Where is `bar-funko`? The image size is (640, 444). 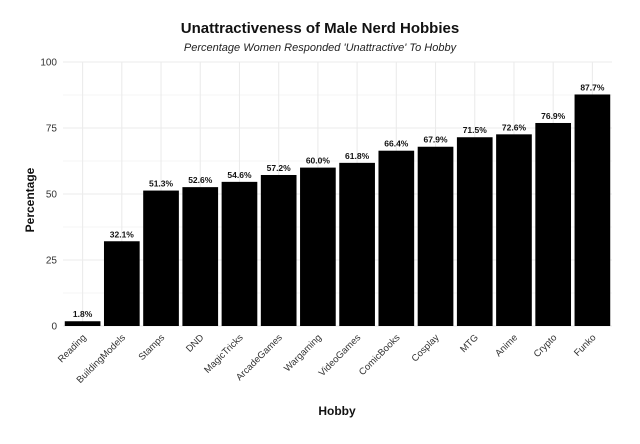 bar-funko is located at coordinates (592, 210).